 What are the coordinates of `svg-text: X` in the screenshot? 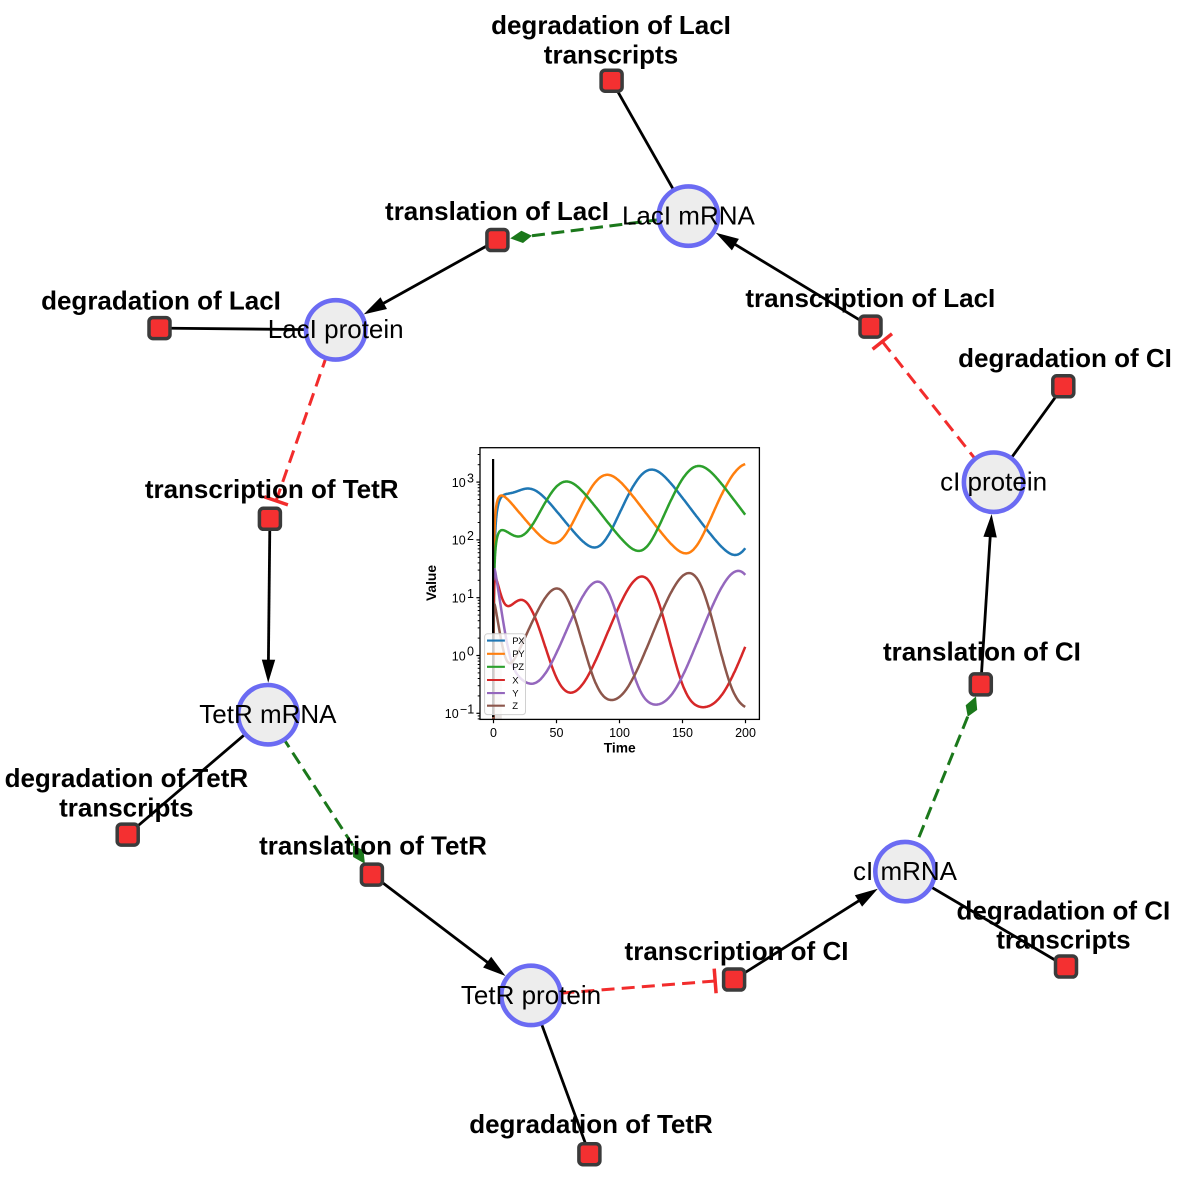 It's located at (515, 680).